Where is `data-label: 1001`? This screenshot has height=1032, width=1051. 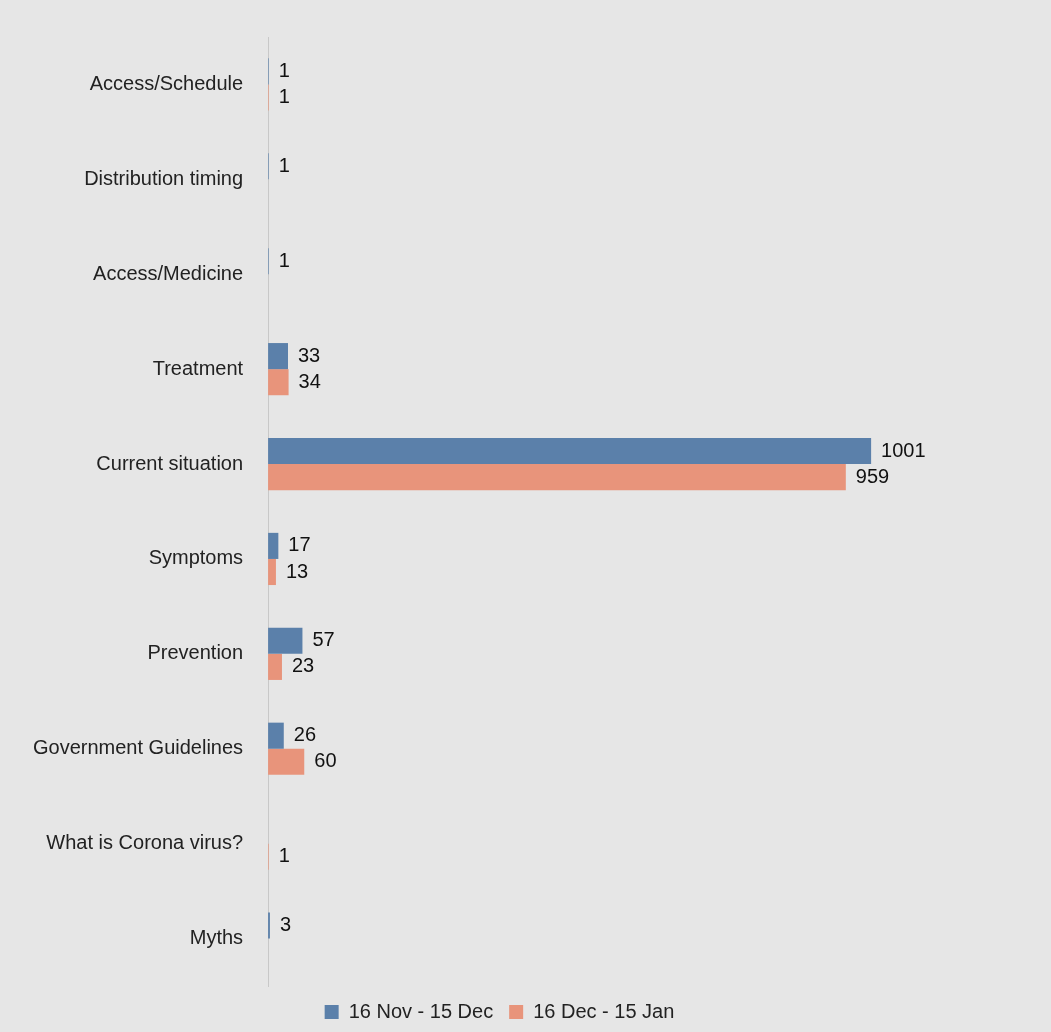 data-label: 1001 is located at coordinates (903, 449).